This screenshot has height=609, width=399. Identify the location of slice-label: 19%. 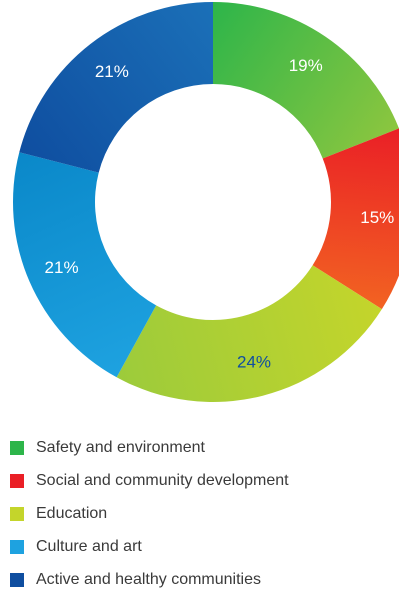
(306, 65).